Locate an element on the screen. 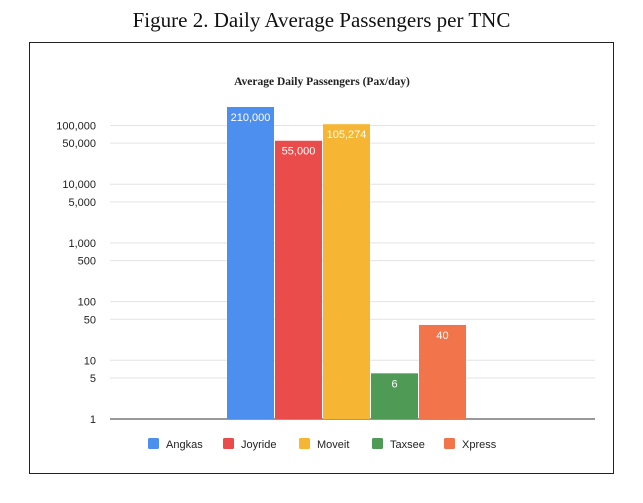  data-label-joyride: 55,000 is located at coordinates (299, 152).